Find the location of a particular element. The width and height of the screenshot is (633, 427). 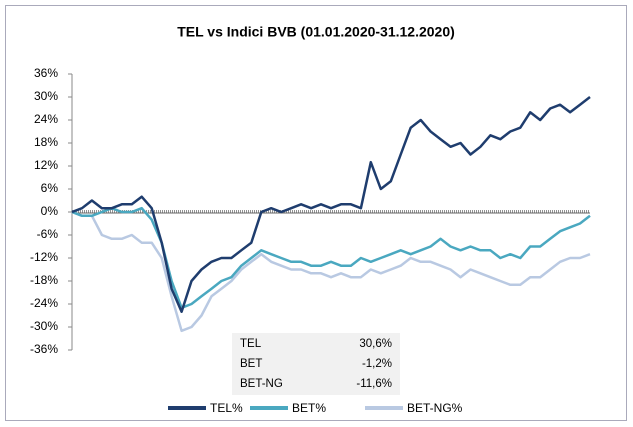

y-tick-label: 0% is located at coordinates (50, 211).